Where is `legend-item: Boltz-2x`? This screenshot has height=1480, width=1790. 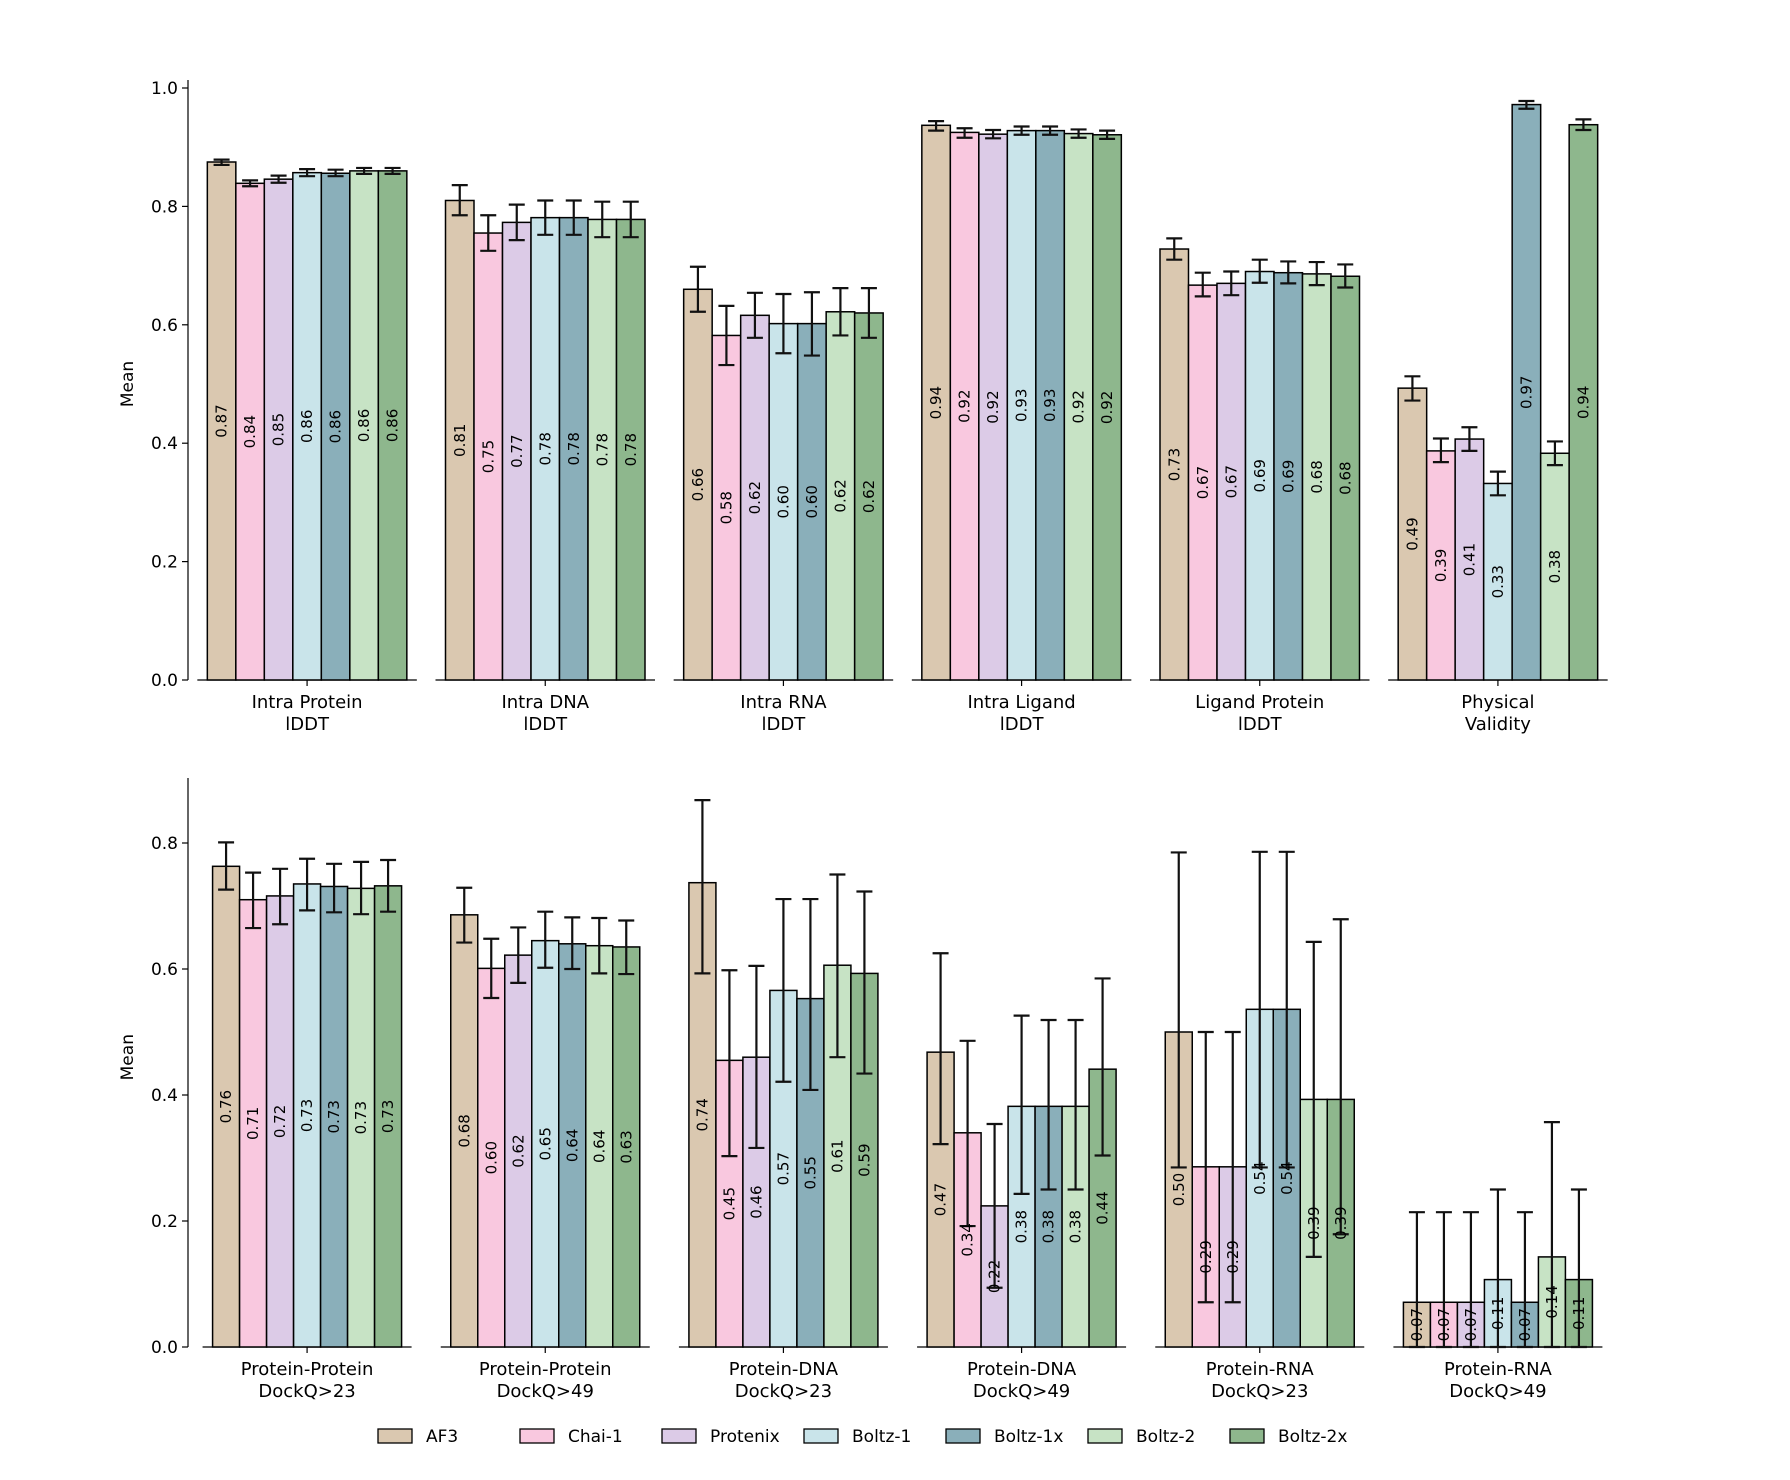
legend-item: Boltz-2x is located at coordinates (1288, 1437).